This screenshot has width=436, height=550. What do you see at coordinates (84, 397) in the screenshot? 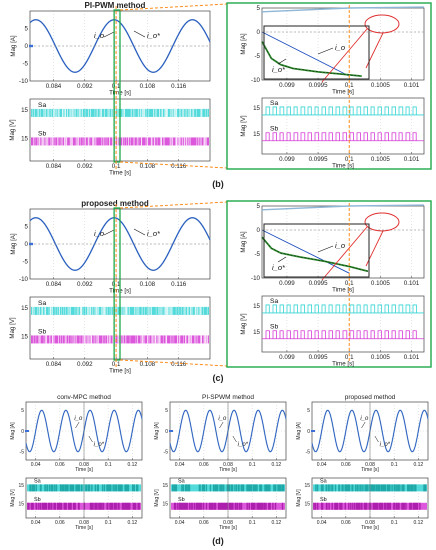
I see `chart-title: conv-MPC method` at bounding box center [84, 397].